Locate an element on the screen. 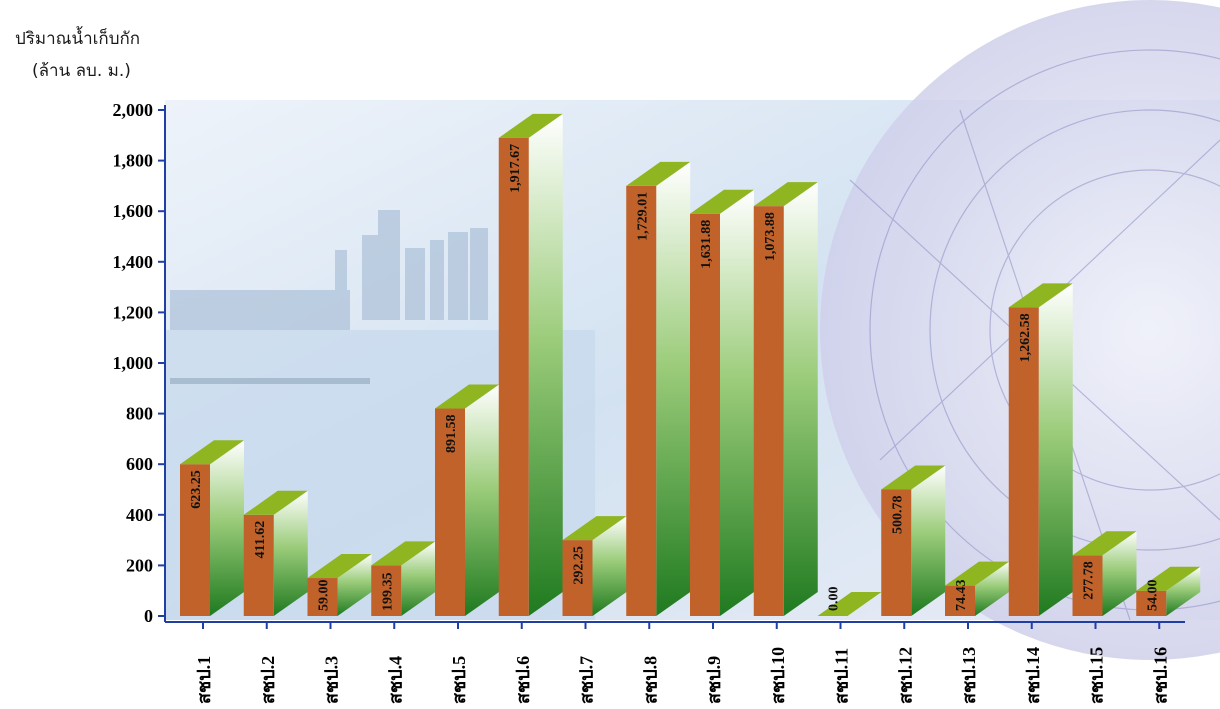 The image size is (1220, 709). x-category-label: สชป.2 is located at coordinates (268, 680).